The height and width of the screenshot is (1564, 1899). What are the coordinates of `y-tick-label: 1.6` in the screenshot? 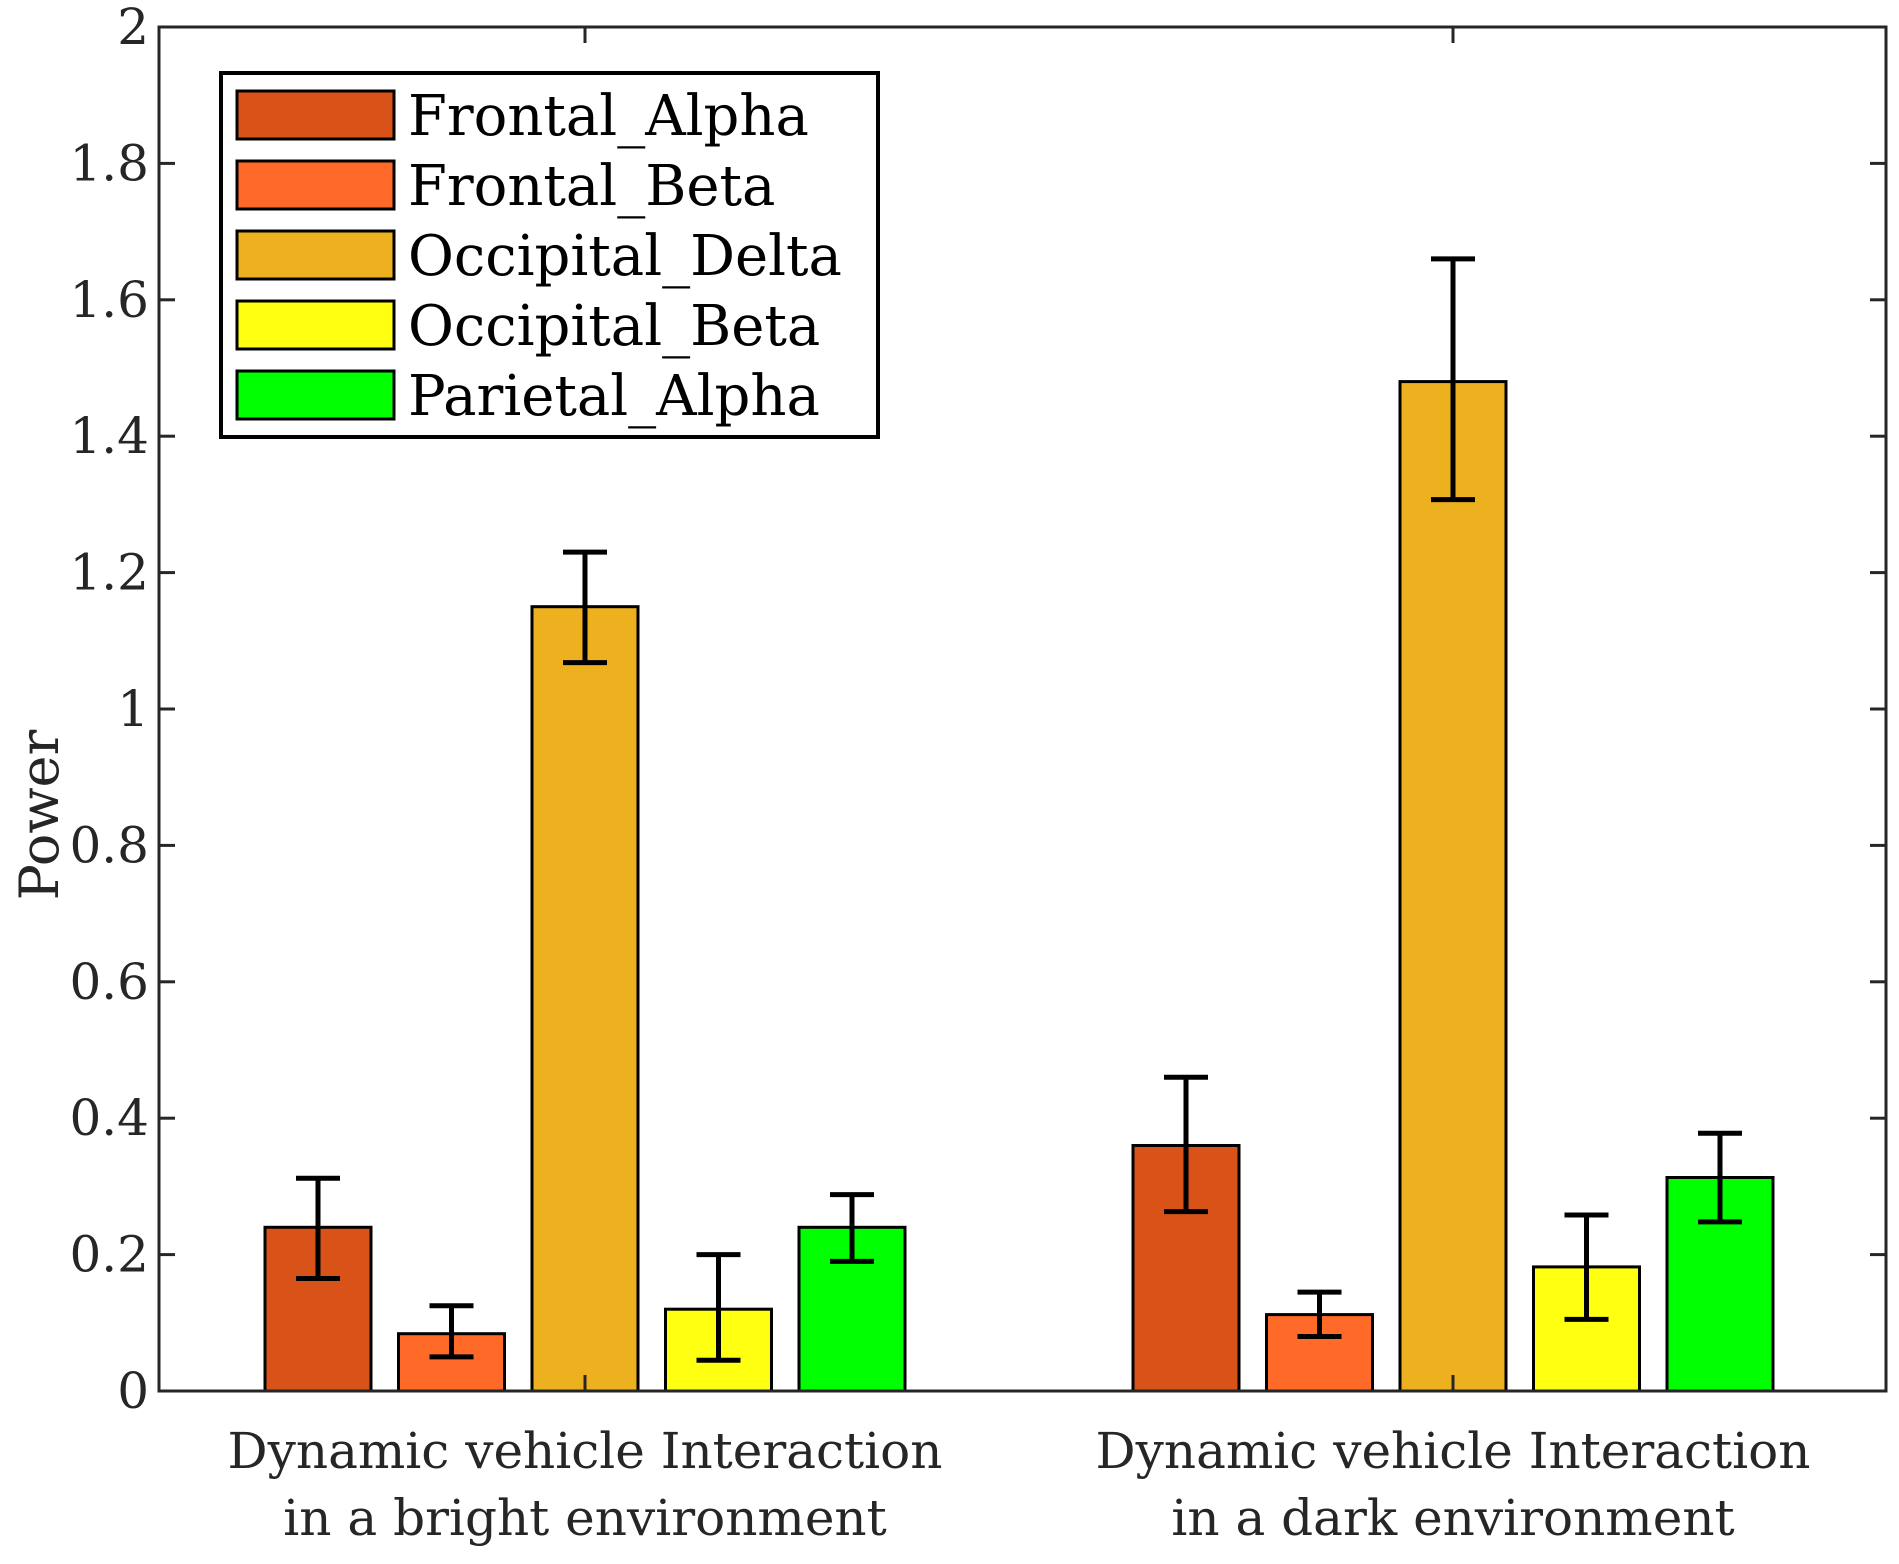 It's located at (109, 300).